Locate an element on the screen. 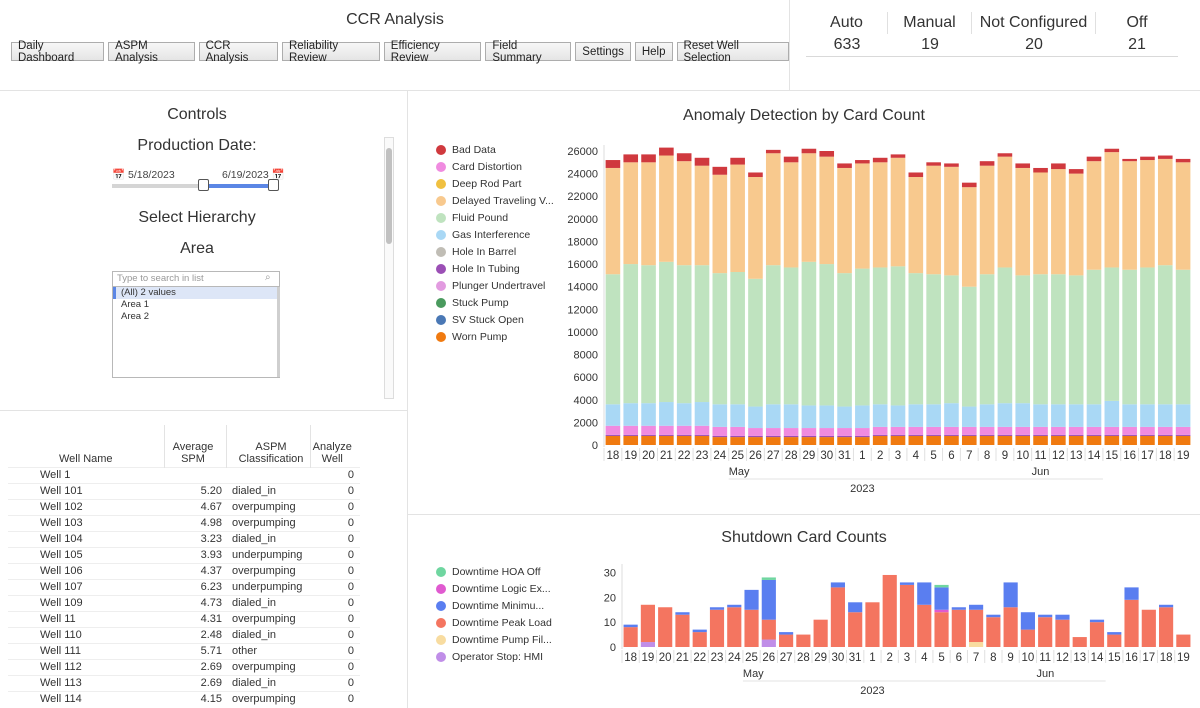 This screenshot has width=1200, height=708. average-spm-cell: 6.23 is located at coordinates (195, 586).